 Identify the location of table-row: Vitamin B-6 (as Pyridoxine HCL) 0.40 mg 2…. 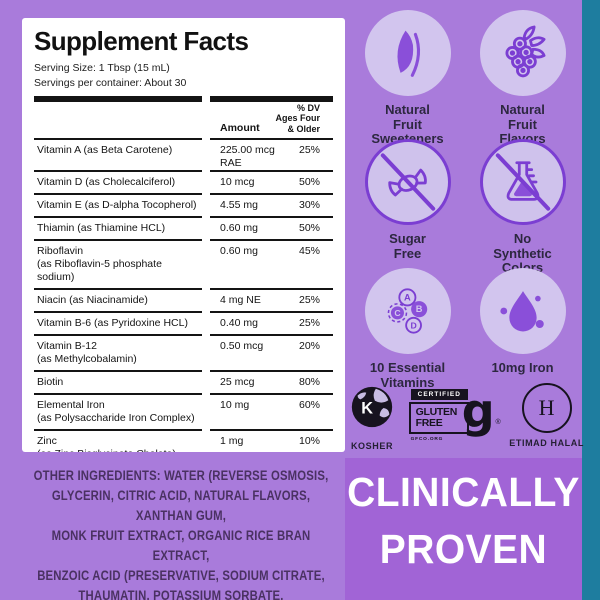
(183, 322).